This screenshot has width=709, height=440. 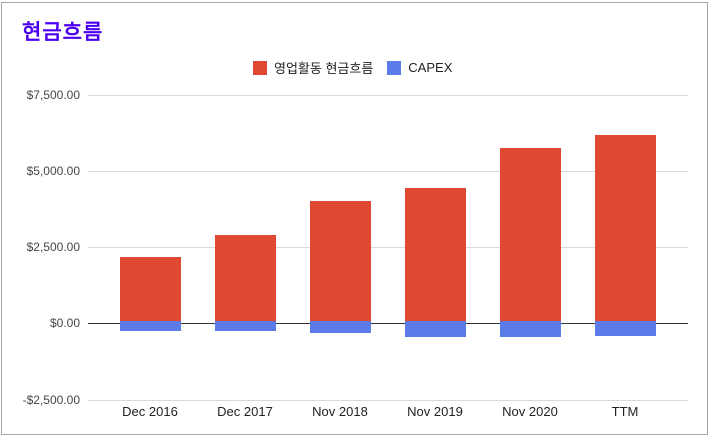 I want to click on legend-item: CAPEX, so click(x=419, y=67).